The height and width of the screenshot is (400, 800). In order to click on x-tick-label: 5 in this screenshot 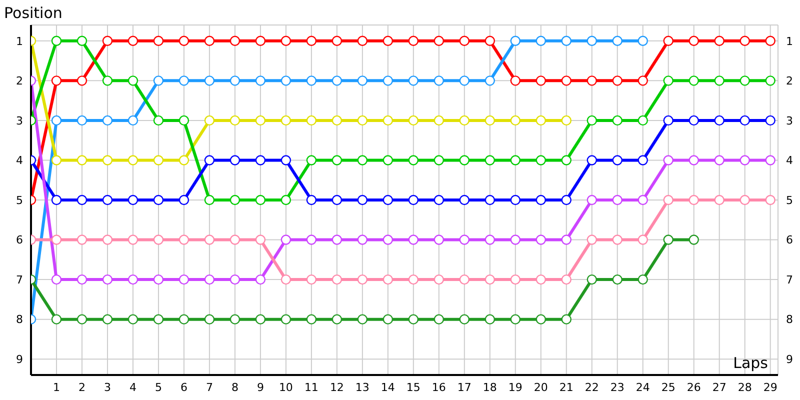, I will do `click(158, 387)`.